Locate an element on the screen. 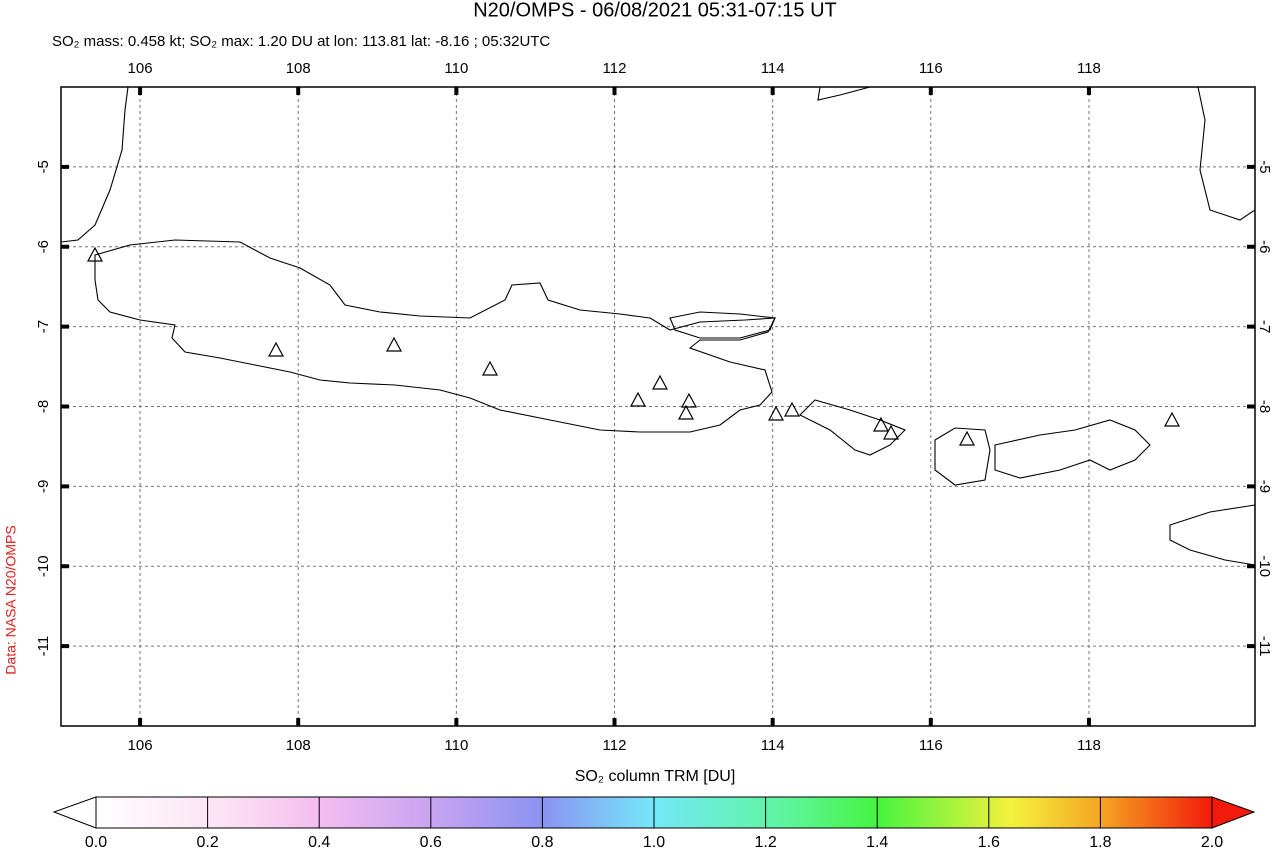  borneo-coast is located at coordinates (844, 94).